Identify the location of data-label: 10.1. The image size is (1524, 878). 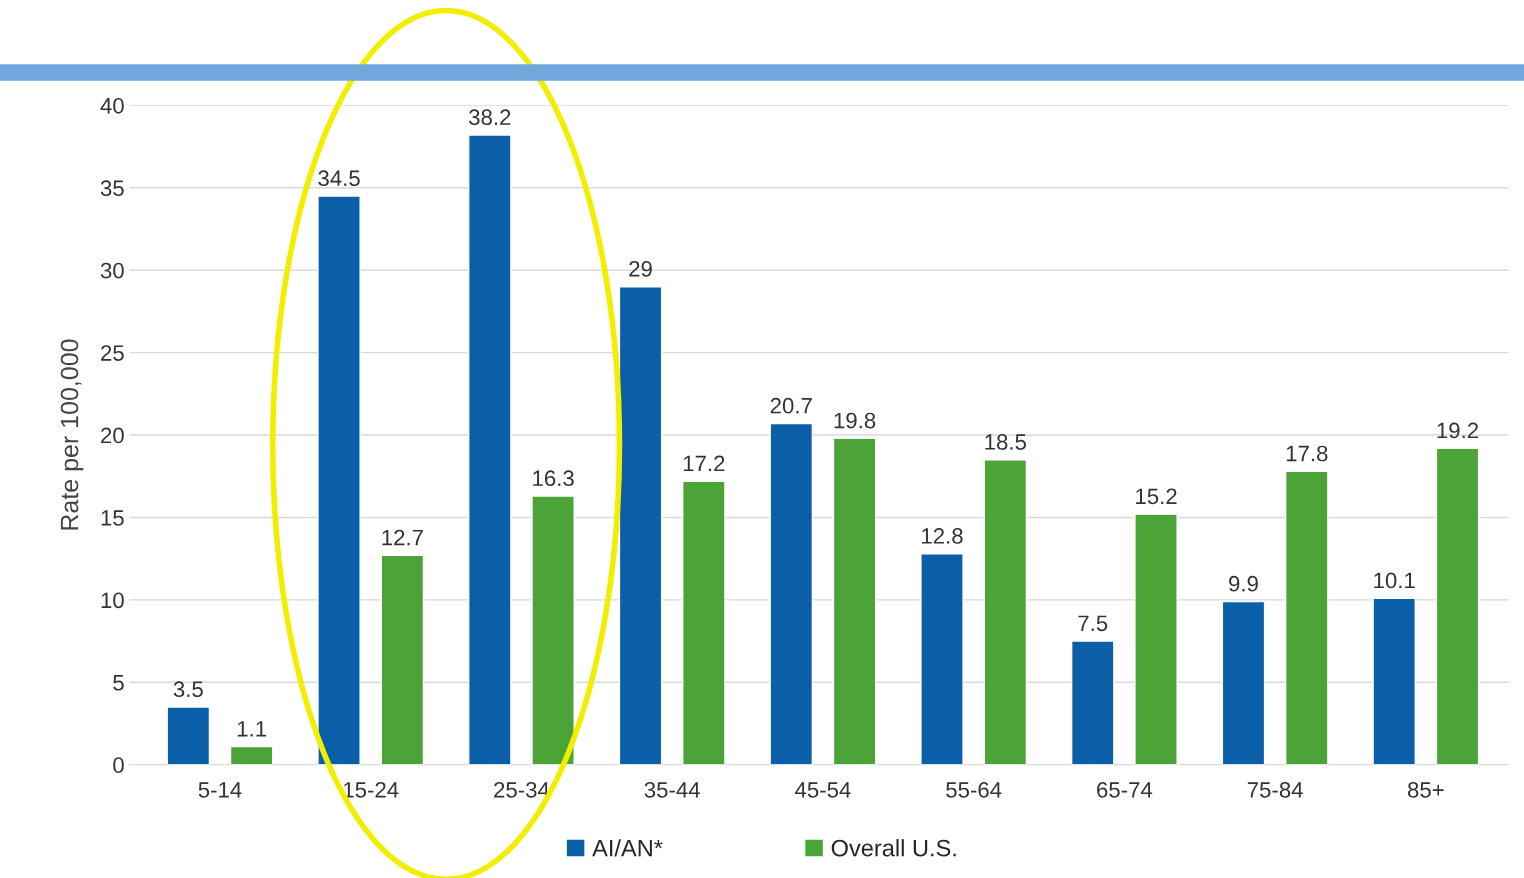
(1394, 580).